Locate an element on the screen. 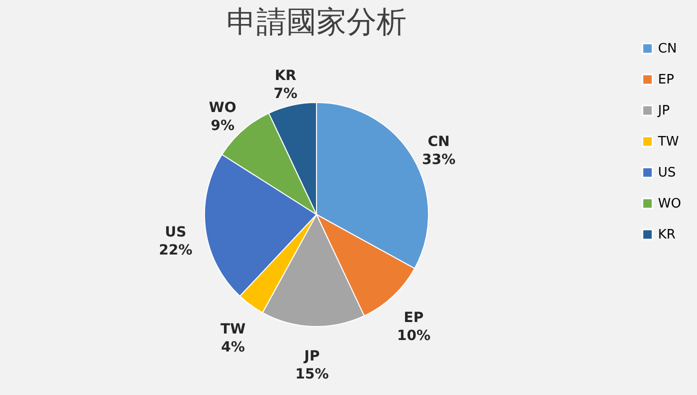  legend-label: EP is located at coordinates (666, 80).